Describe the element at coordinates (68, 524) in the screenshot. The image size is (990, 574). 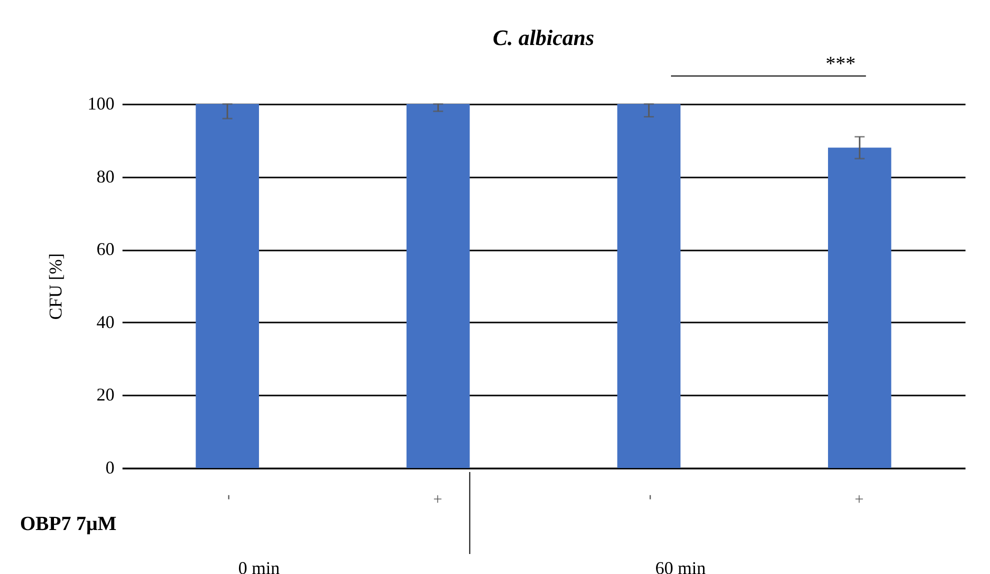
I see `text: OBP7 7µM` at that location.